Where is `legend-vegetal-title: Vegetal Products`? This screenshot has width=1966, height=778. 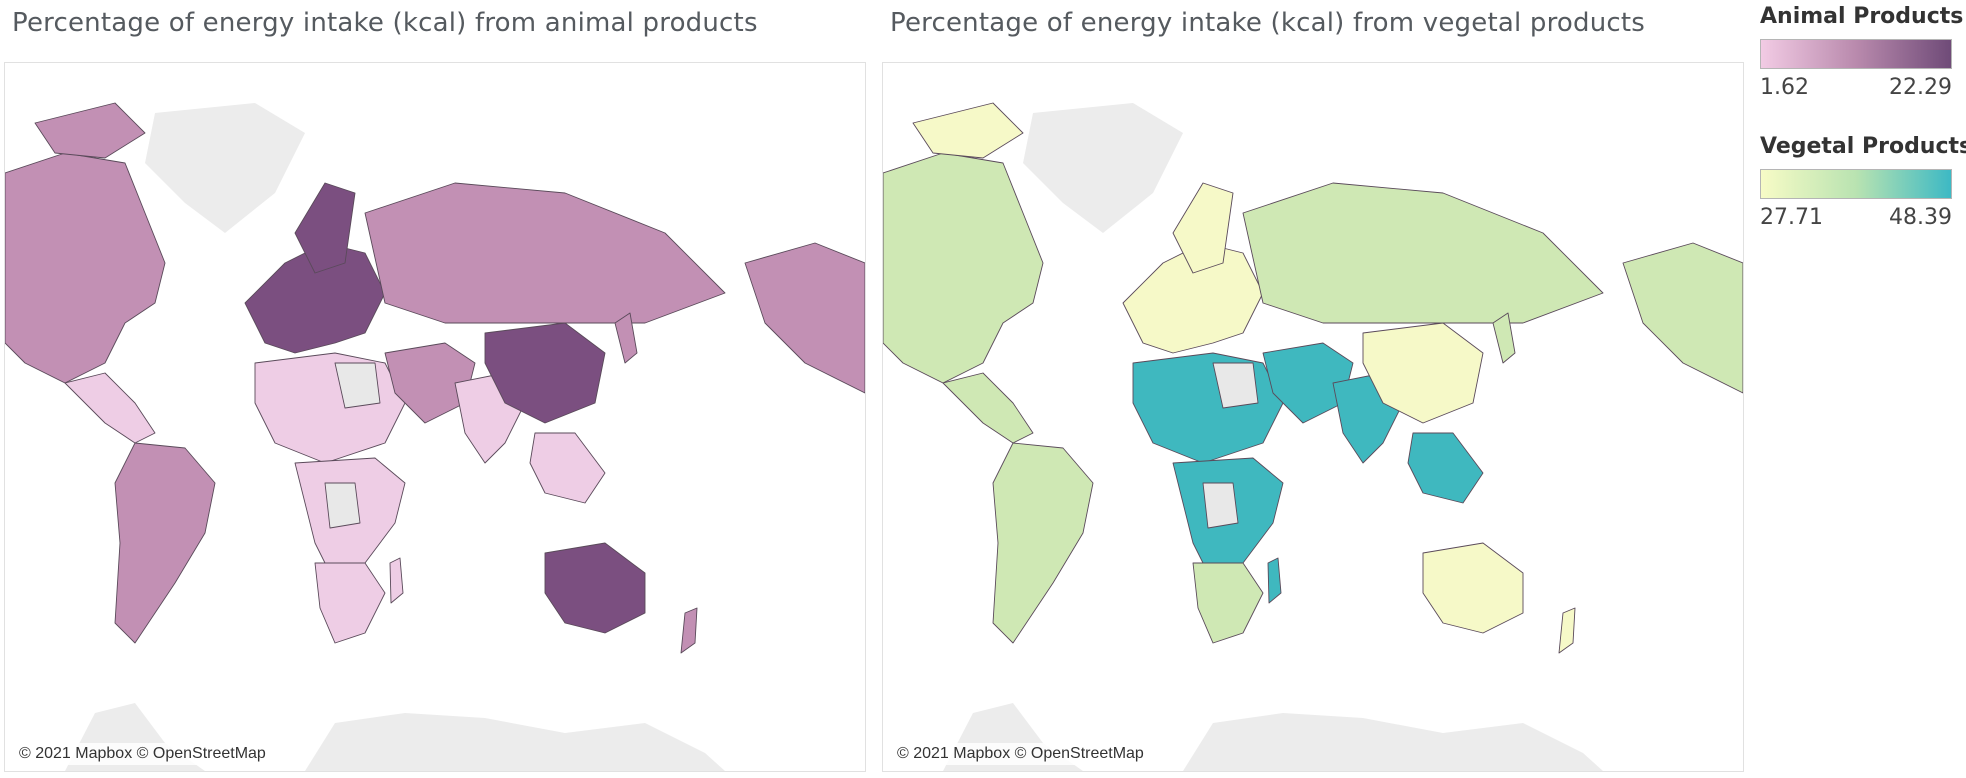 legend-vegetal-title: Vegetal Products is located at coordinates (1863, 146).